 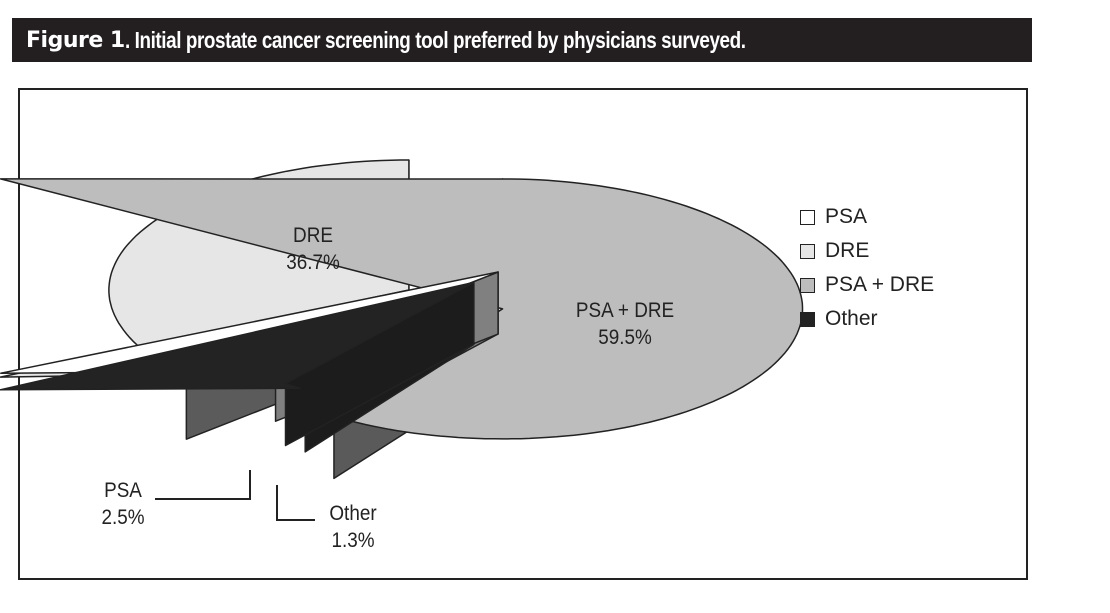 I want to click on label-psa-dre-name: PSA + DRE, so click(x=625, y=310).